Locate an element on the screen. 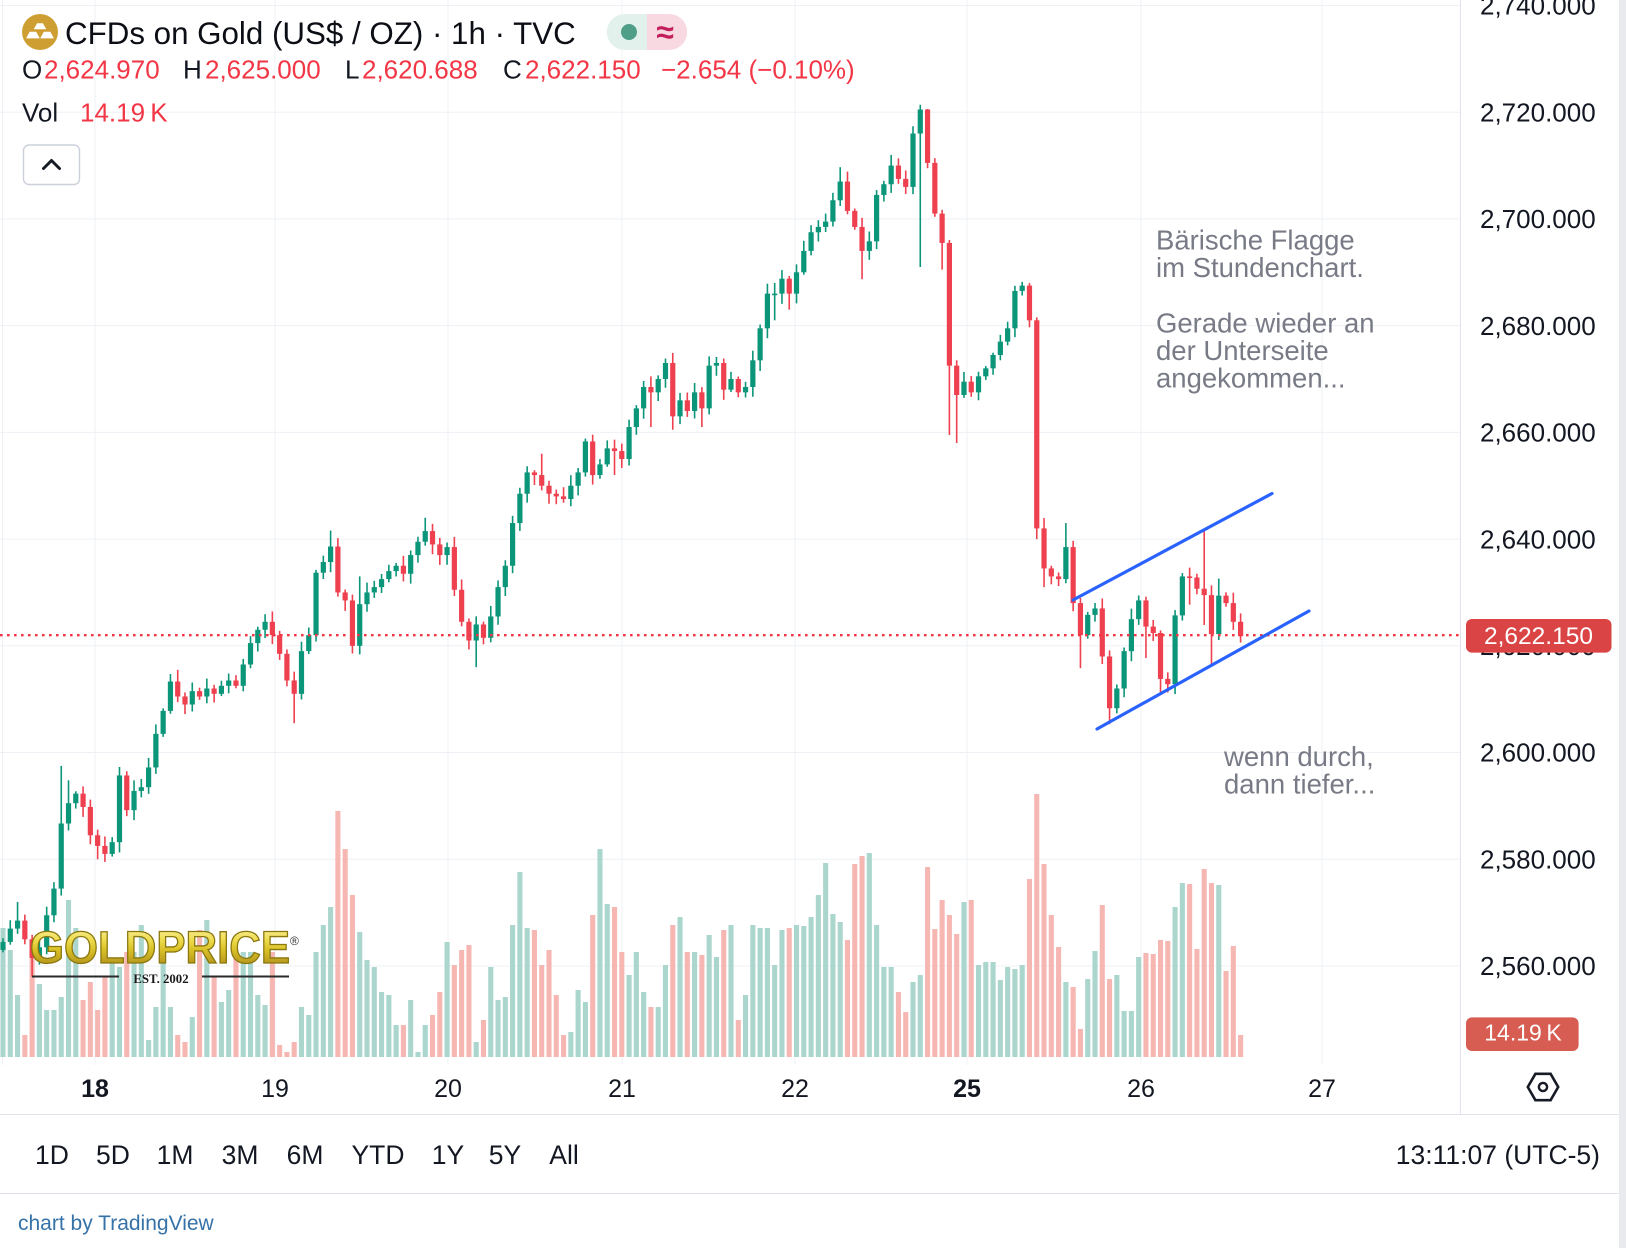  svg-text: 5Y is located at coordinates (505, 1155).